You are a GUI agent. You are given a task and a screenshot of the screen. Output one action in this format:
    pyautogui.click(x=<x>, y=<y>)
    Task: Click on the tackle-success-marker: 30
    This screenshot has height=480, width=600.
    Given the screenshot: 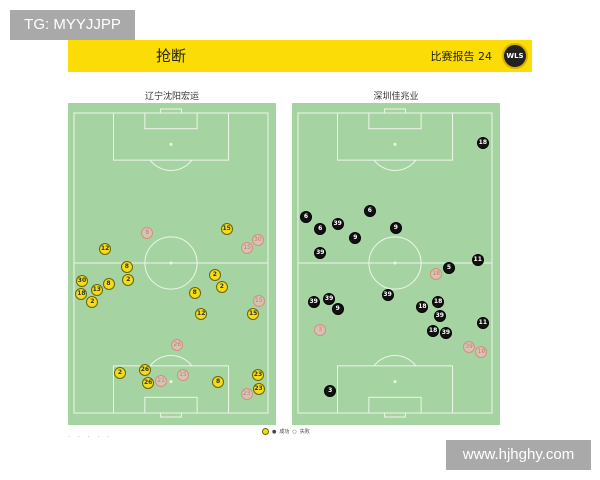 What is the action you would take?
    pyautogui.click(x=81, y=281)
    